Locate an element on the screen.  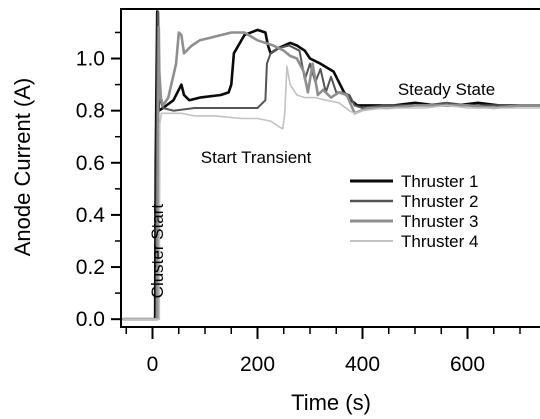
annotation-2: Start Transient is located at coordinates (256, 157).